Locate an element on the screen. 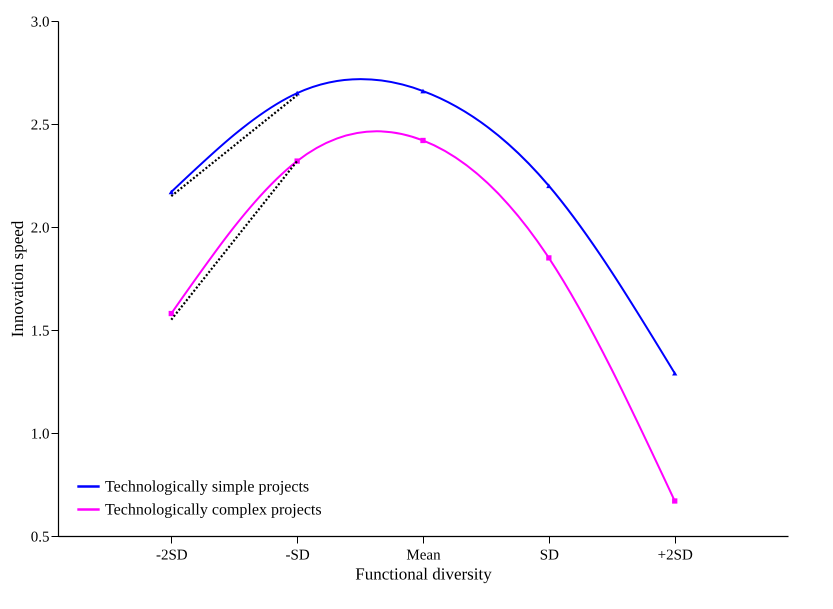 This screenshot has width=833, height=609. y-tick-label: 3.0 is located at coordinates (40, 22).